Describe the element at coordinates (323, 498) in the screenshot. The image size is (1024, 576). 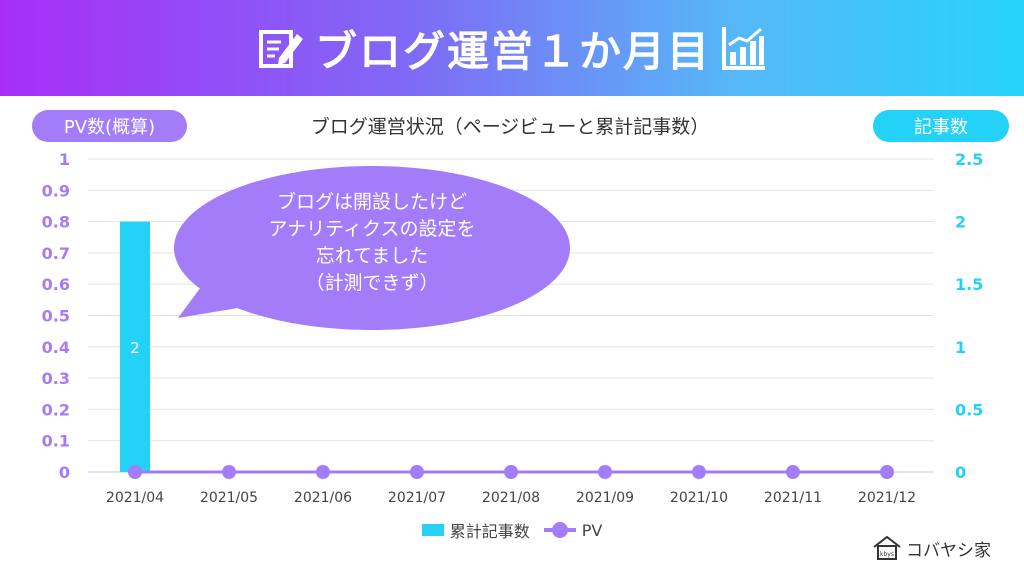
I see `x-axis-tick-label: 2021/06` at that location.